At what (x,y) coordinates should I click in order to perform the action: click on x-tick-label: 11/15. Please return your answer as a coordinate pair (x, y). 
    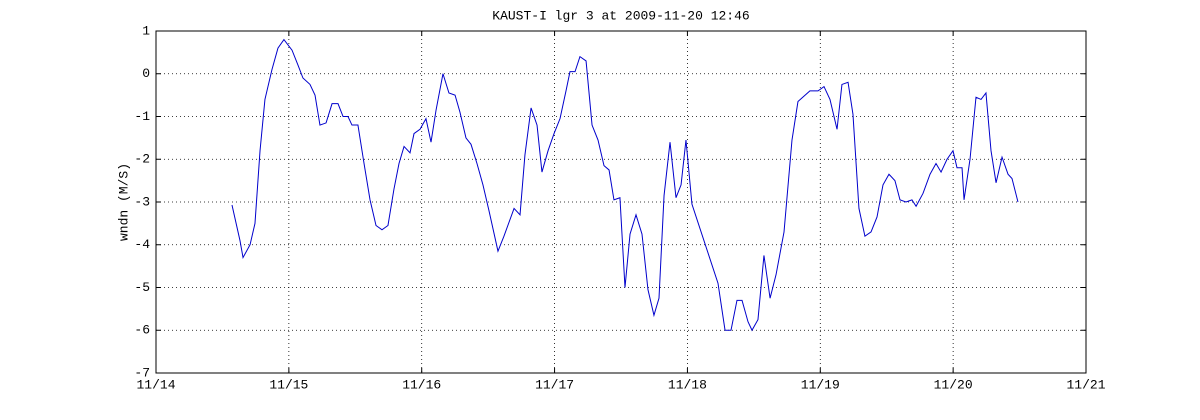
    Looking at the image, I should click on (288, 384).